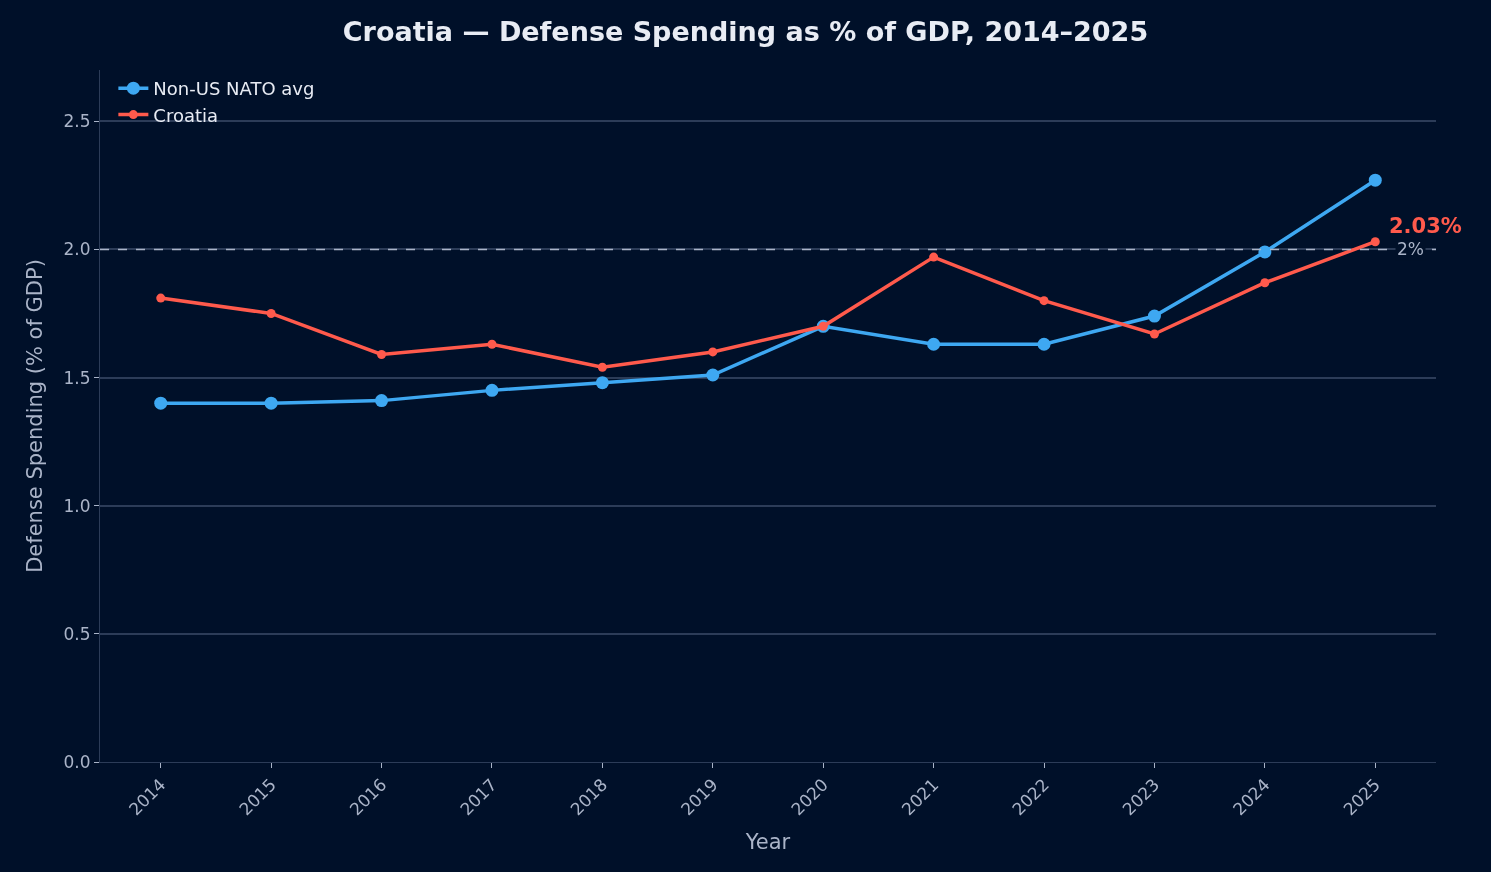  Describe the element at coordinates (1410, 249) in the screenshot. I see `ref-line-label: 2%` at that location.